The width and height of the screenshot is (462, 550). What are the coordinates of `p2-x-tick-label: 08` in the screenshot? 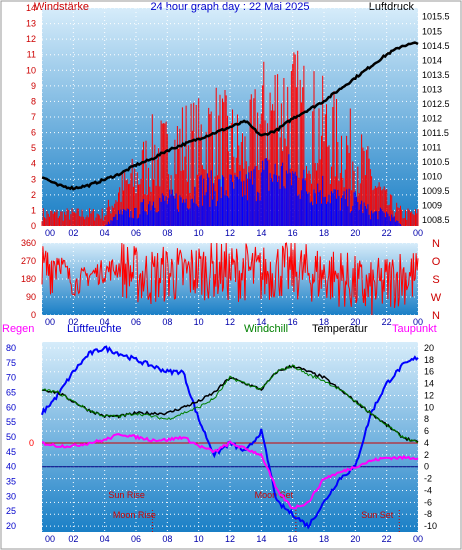 It's located at (167, 322).